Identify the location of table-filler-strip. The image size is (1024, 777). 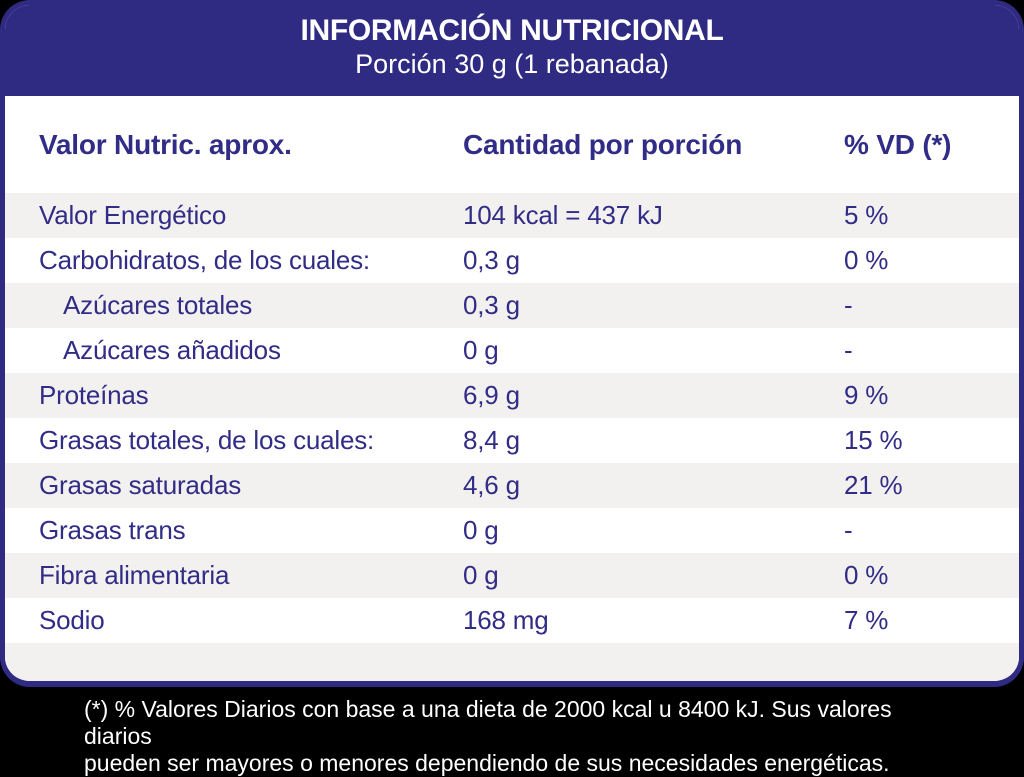
(512, 662).